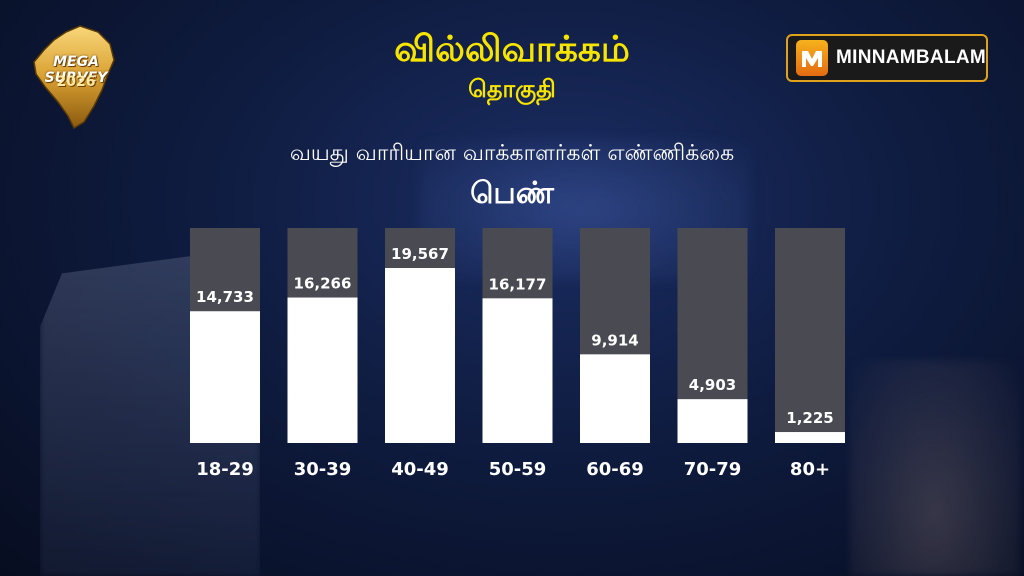  I want to click on x-tick-label: 40-49, so click(420, 469).